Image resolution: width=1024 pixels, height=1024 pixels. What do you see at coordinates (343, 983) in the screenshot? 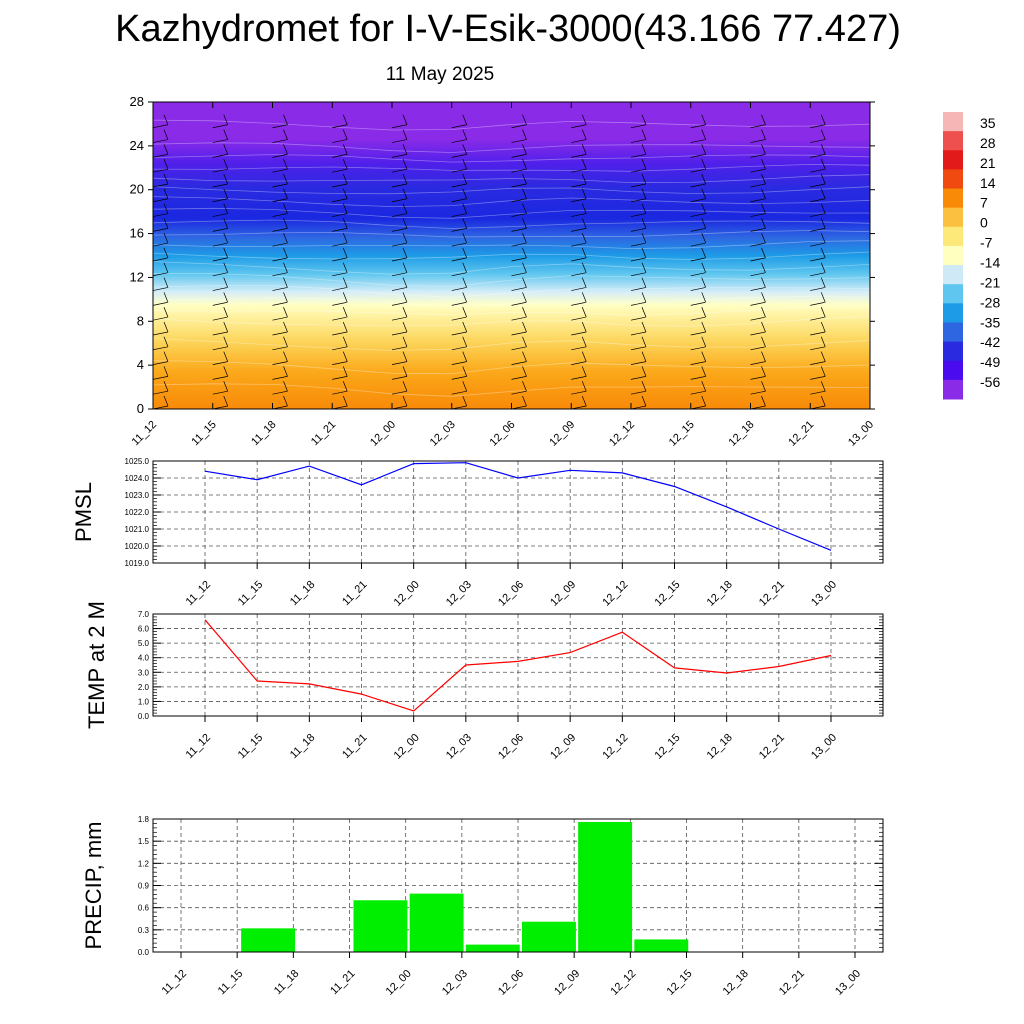
I see `x-tick-label: 11_21` at bounding box center [343, 983].